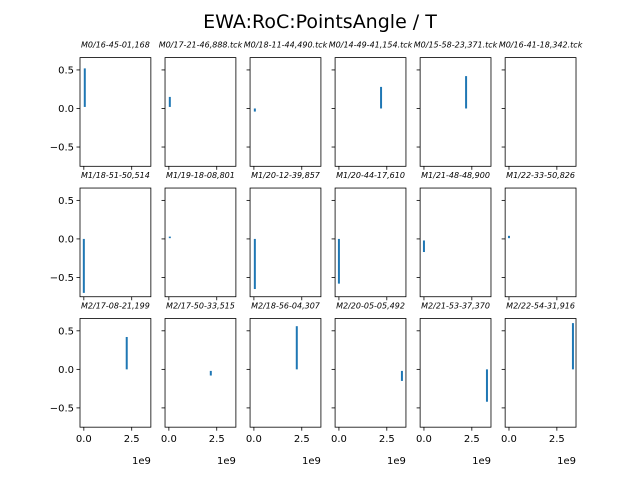  What do you see at coordinates (115, 305) in the screenshot?
I see `subplot-title: M2/17-08-21,199` at bounding box center [115, 305].